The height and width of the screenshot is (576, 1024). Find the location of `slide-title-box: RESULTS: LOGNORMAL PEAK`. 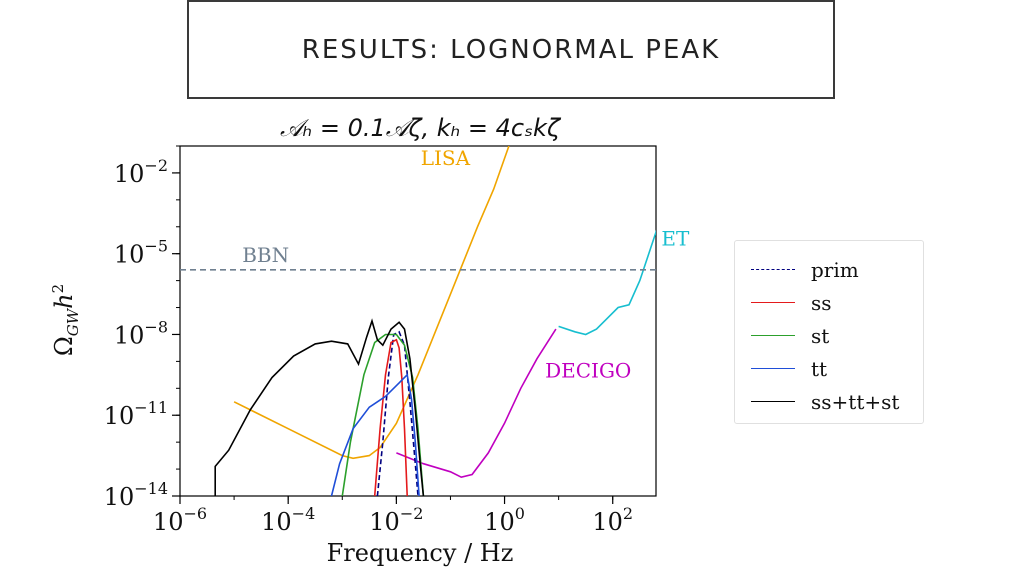

slide-title-box: RESULTS: LOGNORMAL PEAK is located at coordinates (511, 49).